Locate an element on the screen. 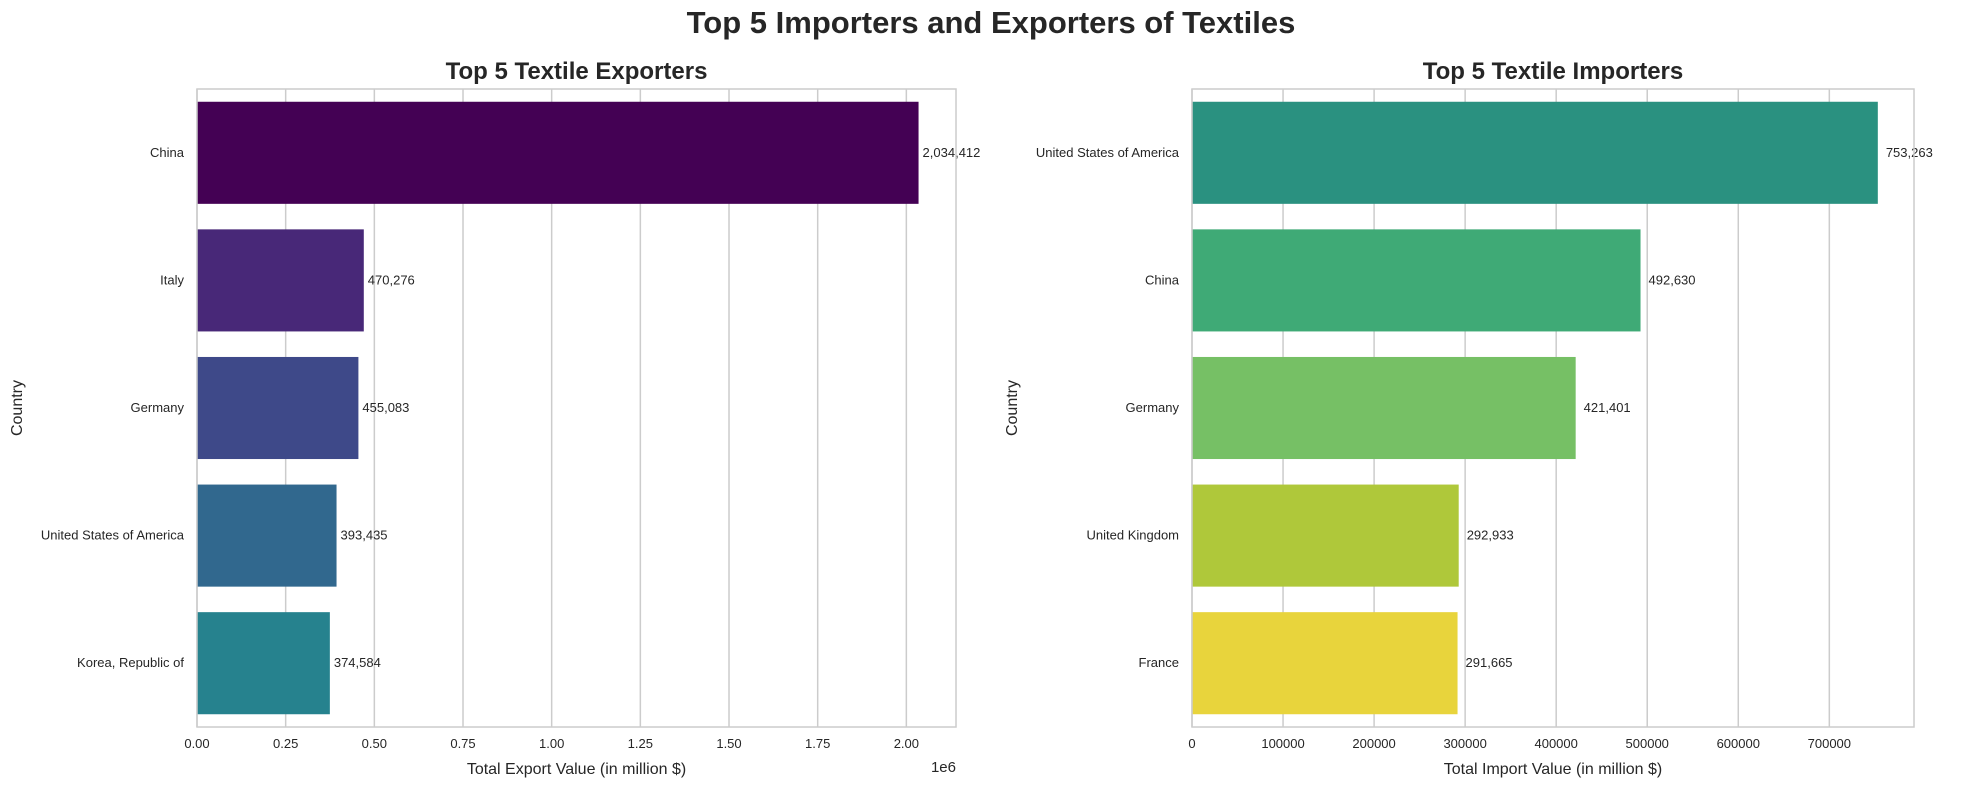 The height and width of the screenshot is (786, 1982). x-tick-label: 1.75 is located at coordinates (817, 743).